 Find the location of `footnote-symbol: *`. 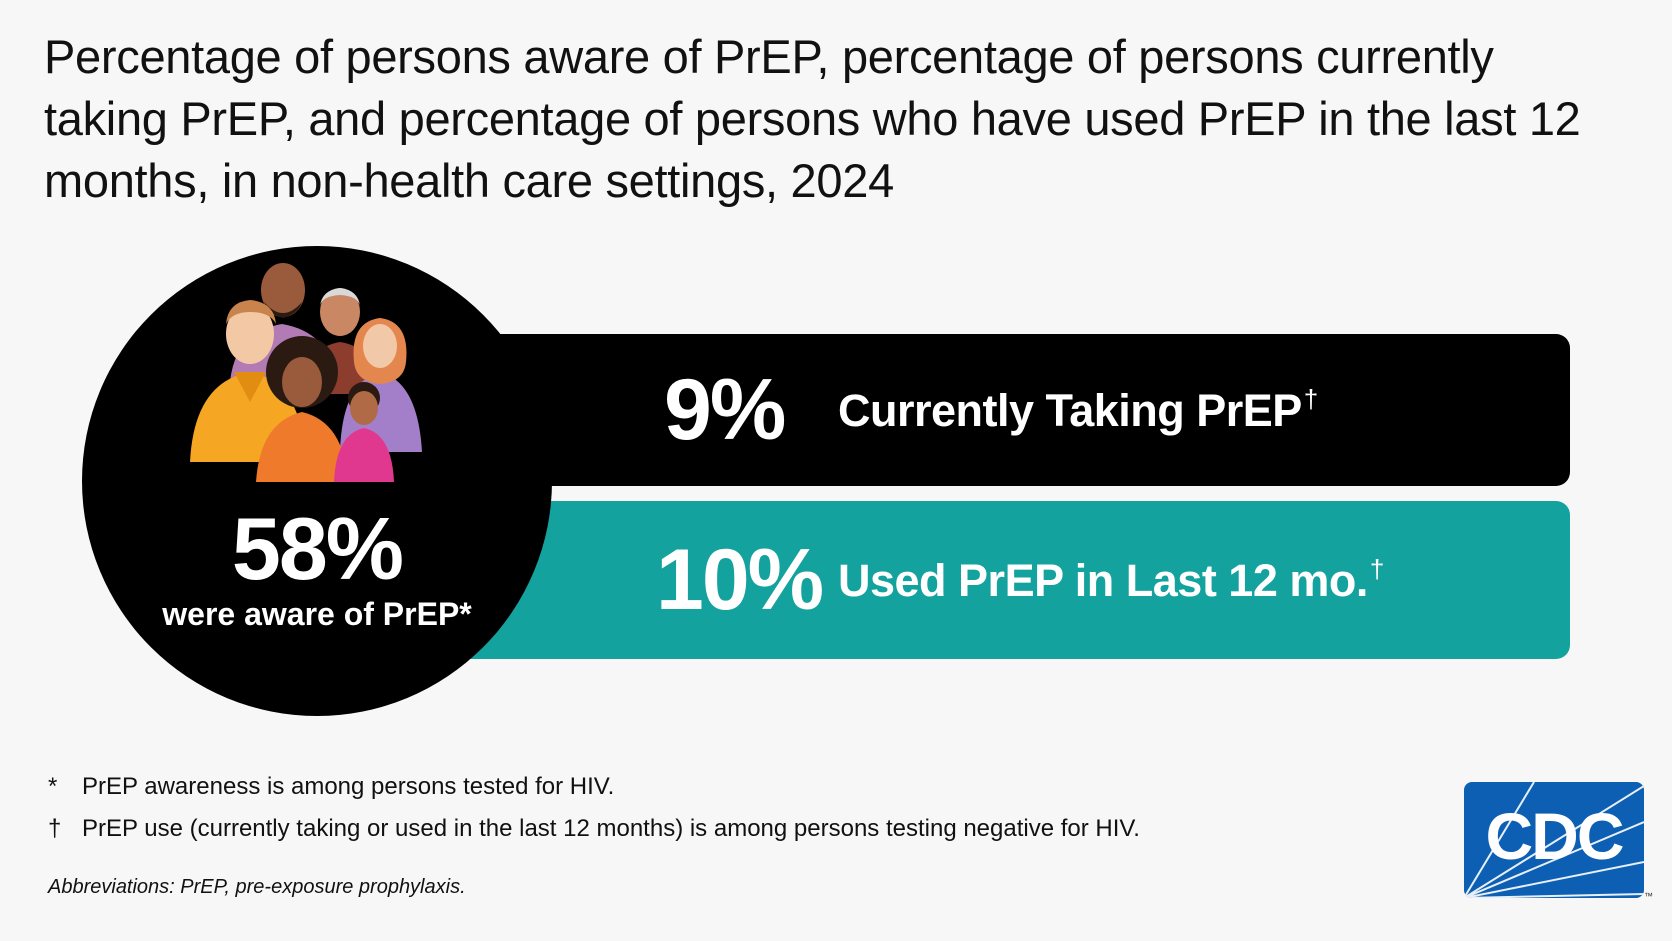

footnote-symbol: * is located at coordinates (53, 786).